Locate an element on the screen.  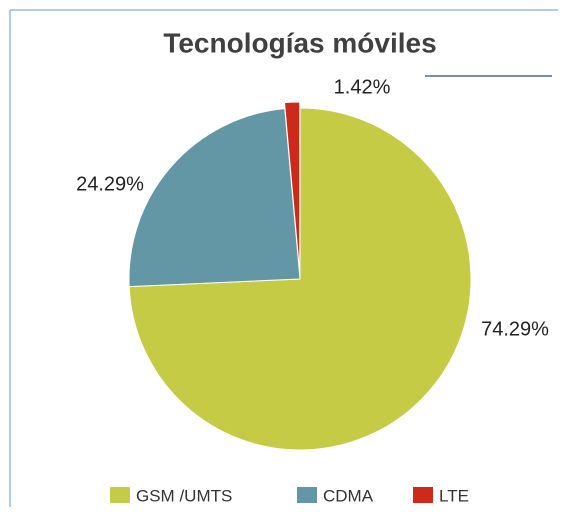
chart-title: Tecnologías móviles is located at coordinates (299, 42).